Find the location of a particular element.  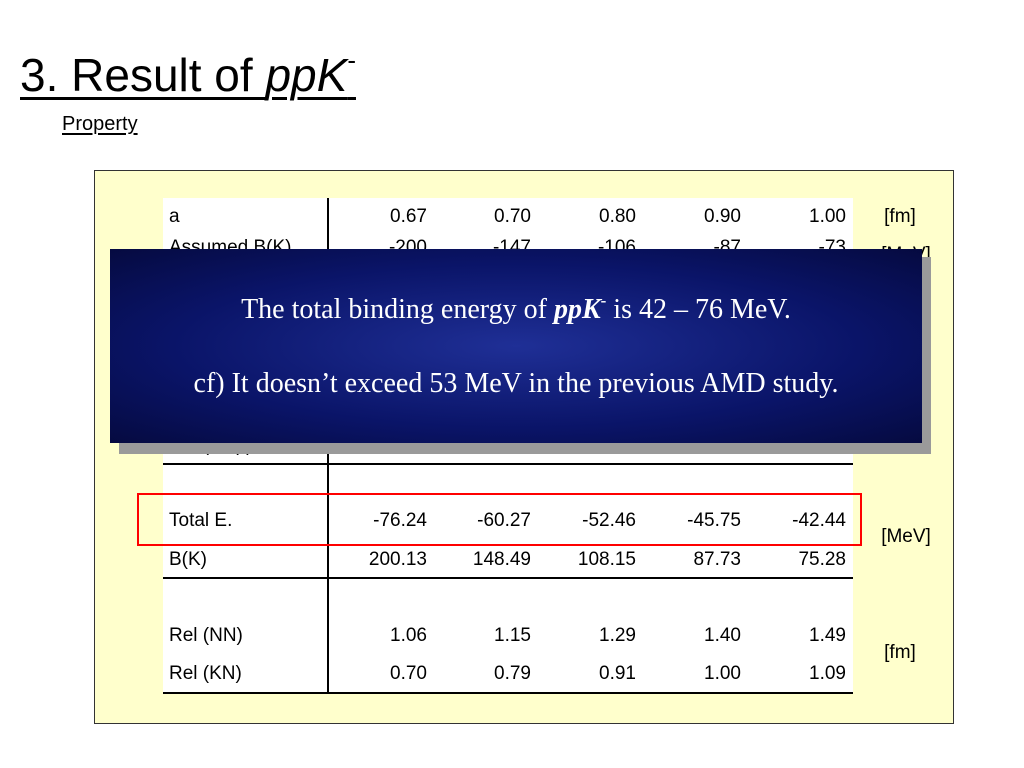

table-cell: 0.80 is located at coordinates (617, 216).